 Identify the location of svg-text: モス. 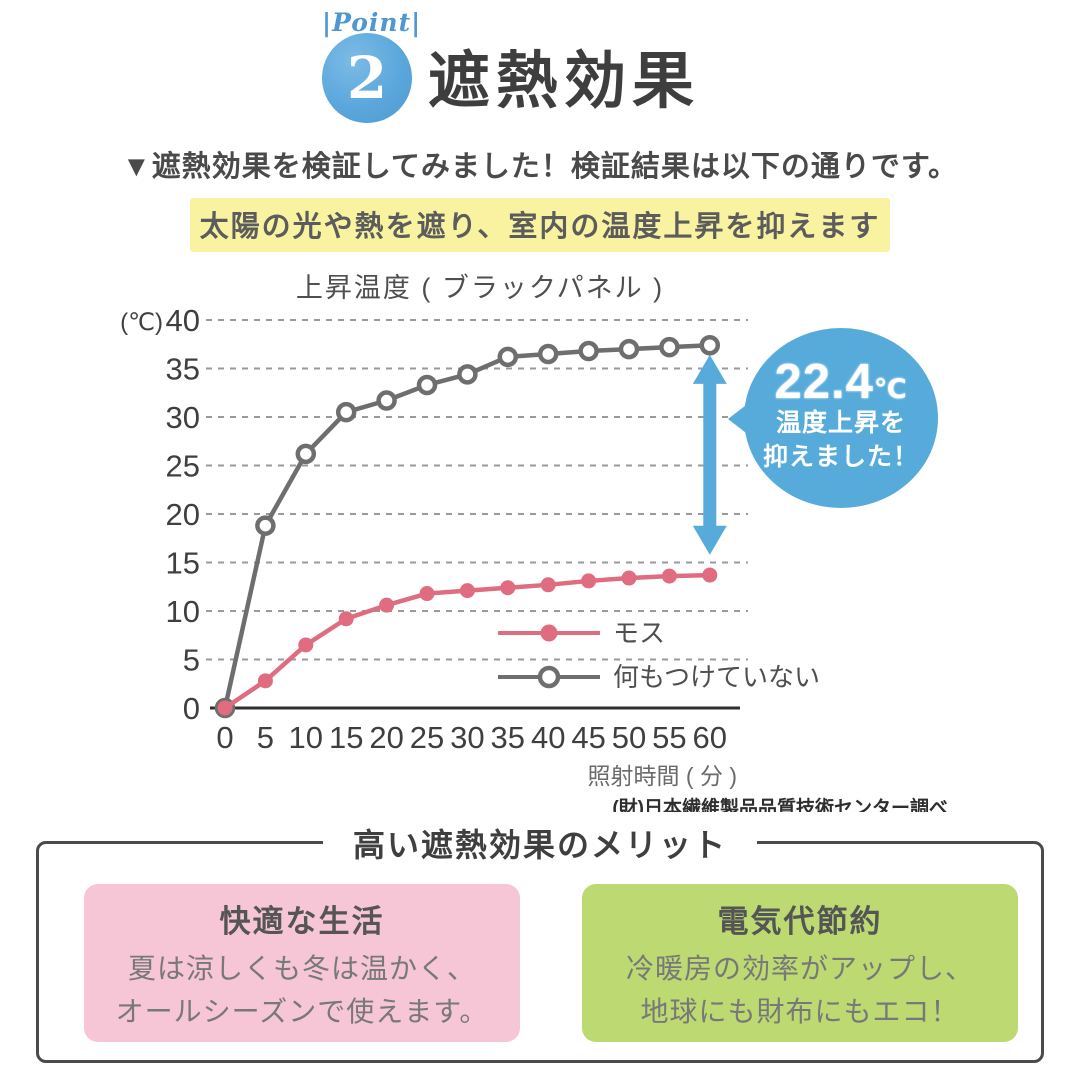
(639, 633).